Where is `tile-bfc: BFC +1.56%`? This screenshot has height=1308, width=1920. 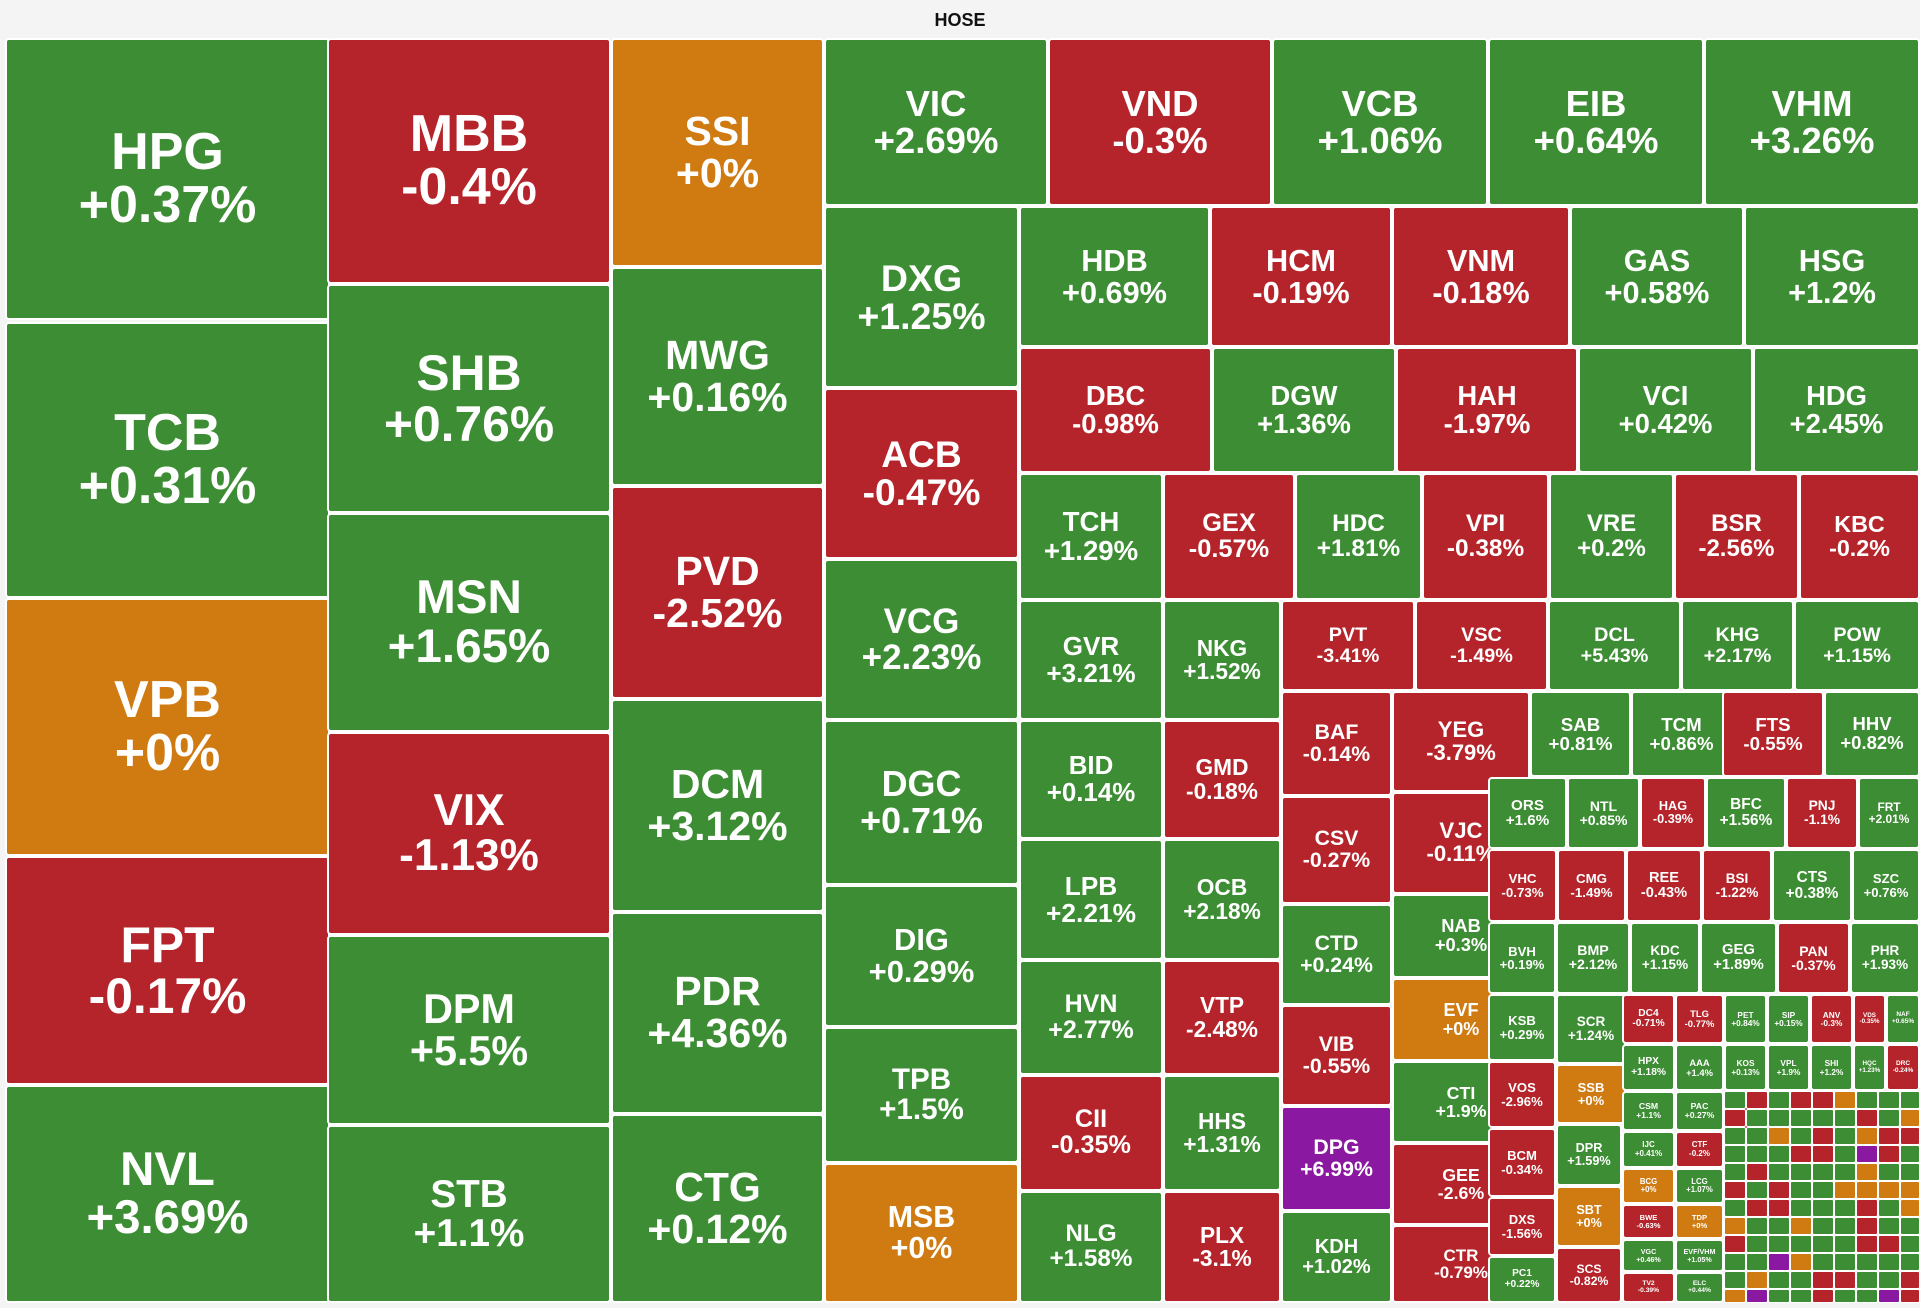 tile-bfc: BFC +1.56% is located at coordinates (1746, 813).